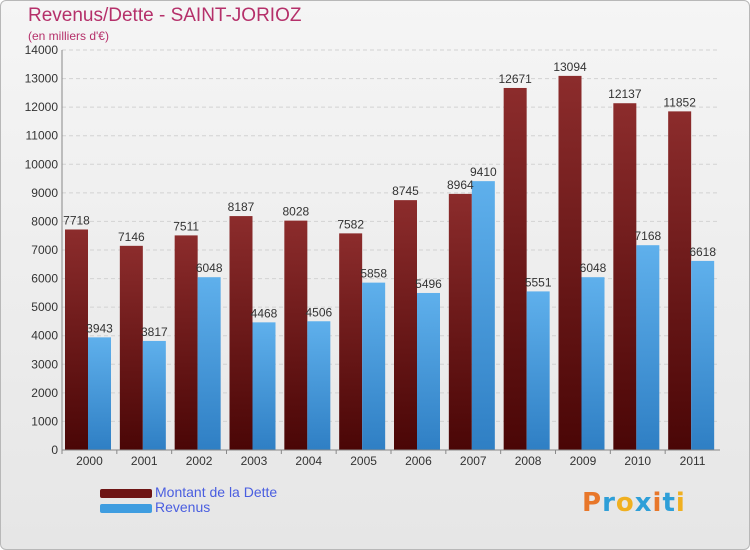  I want to click on bar-dette-2006, so click(405, 325).